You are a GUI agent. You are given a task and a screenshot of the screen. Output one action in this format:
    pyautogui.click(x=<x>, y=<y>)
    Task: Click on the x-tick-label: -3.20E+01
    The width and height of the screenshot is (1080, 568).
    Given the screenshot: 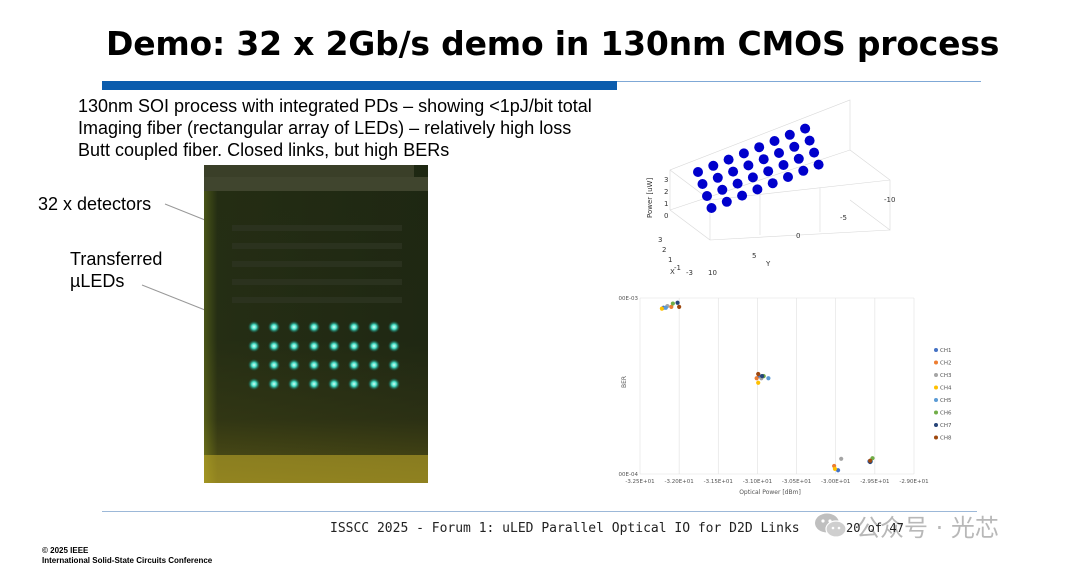 What is the action you would take?
    pyautogui.click(x=678, y=482)
    